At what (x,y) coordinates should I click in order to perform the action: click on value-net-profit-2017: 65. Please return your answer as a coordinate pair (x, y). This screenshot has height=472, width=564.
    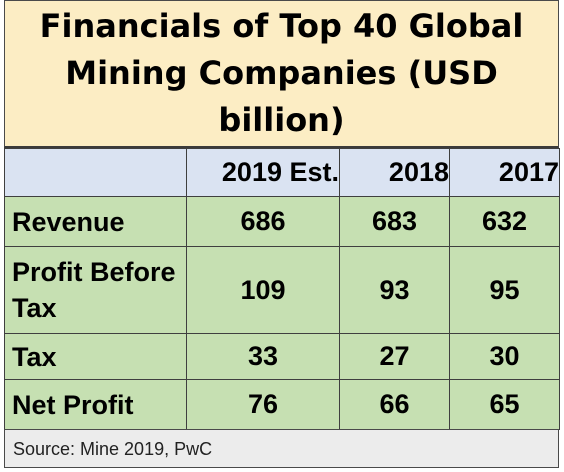
    Looking at the image, I should click on (504, 404).